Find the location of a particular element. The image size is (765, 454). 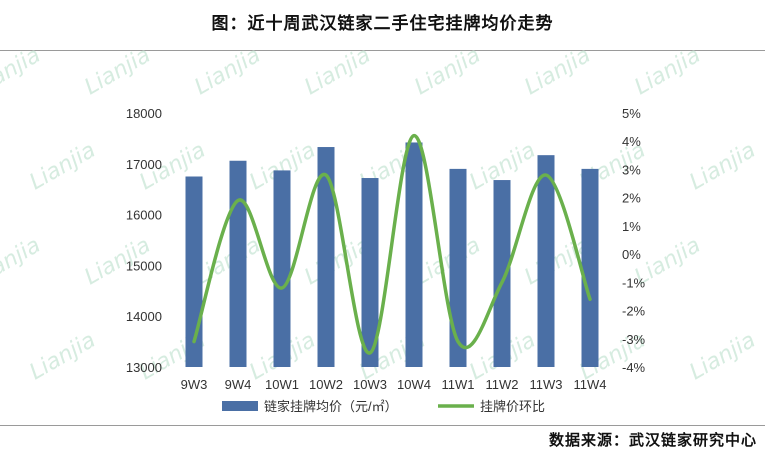

x-tick-label: 10W2 is located at coordinates (326, 384).